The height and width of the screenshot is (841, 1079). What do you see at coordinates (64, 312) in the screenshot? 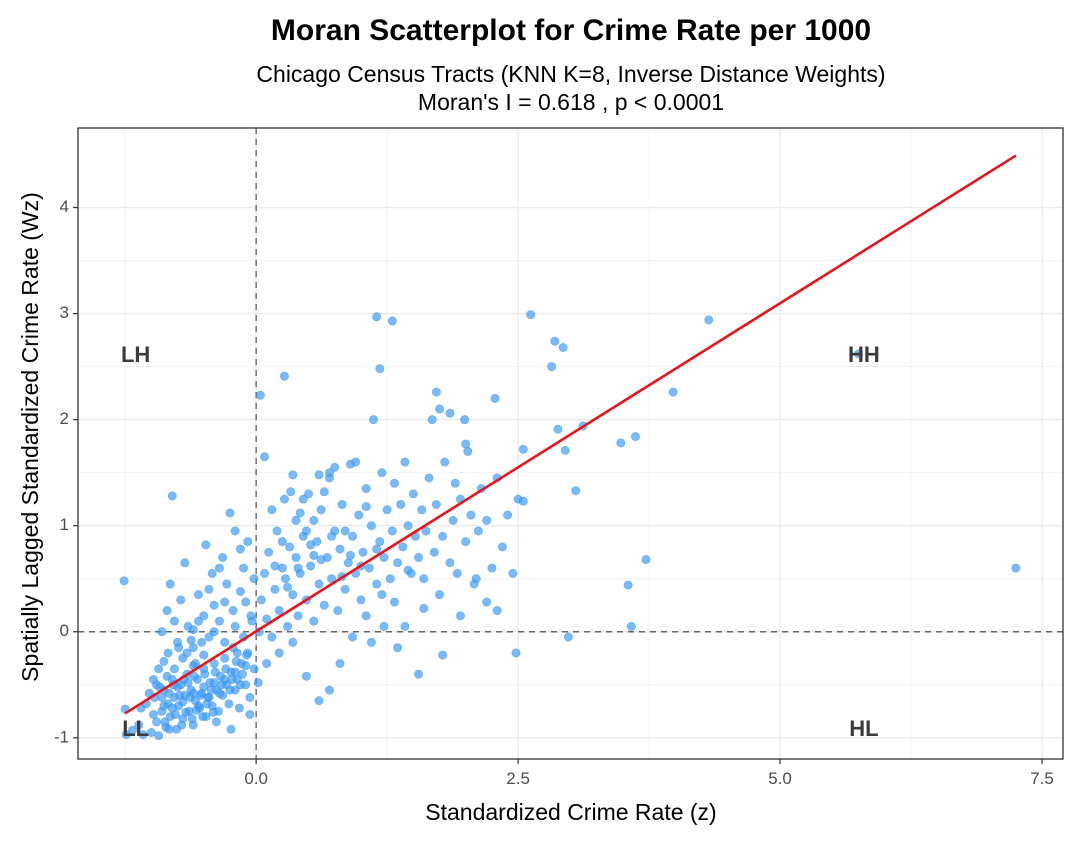
I see `y-tick-label: 3` at bounding box center [64, 312].